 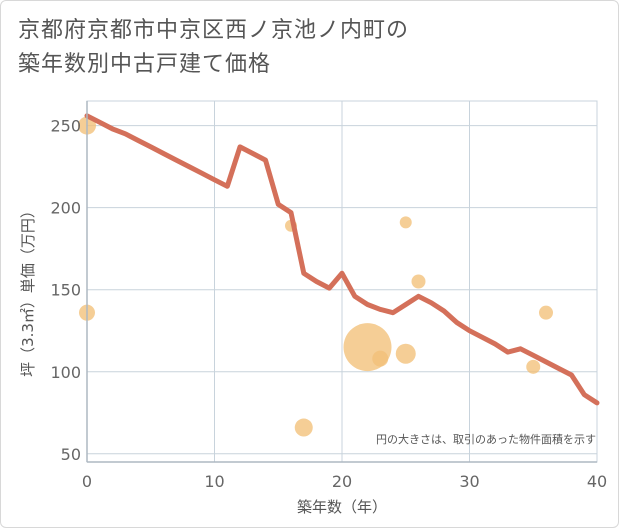 What do you see at coordinates (65, 290) in the screenshot?
I see `y-tick-label: 150` at bounding box center [65, 290].